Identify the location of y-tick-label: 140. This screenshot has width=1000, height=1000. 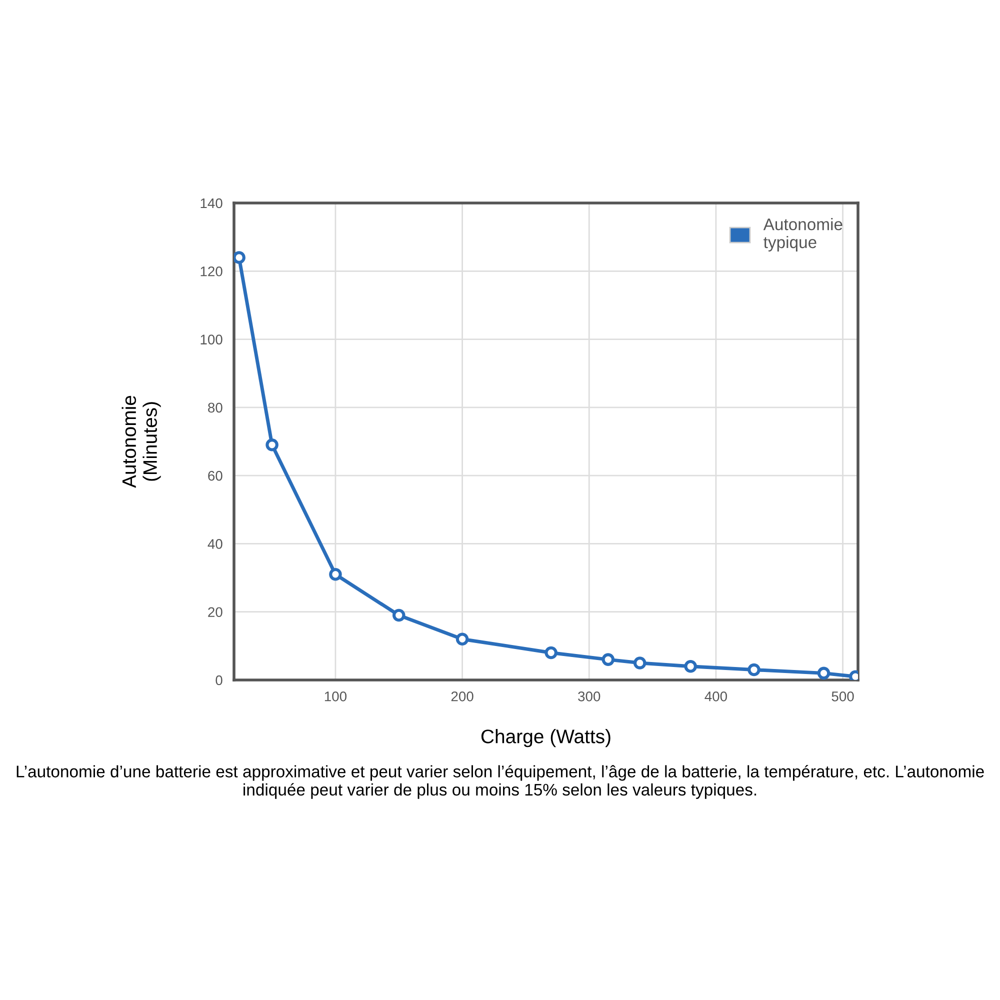
(211, 203).